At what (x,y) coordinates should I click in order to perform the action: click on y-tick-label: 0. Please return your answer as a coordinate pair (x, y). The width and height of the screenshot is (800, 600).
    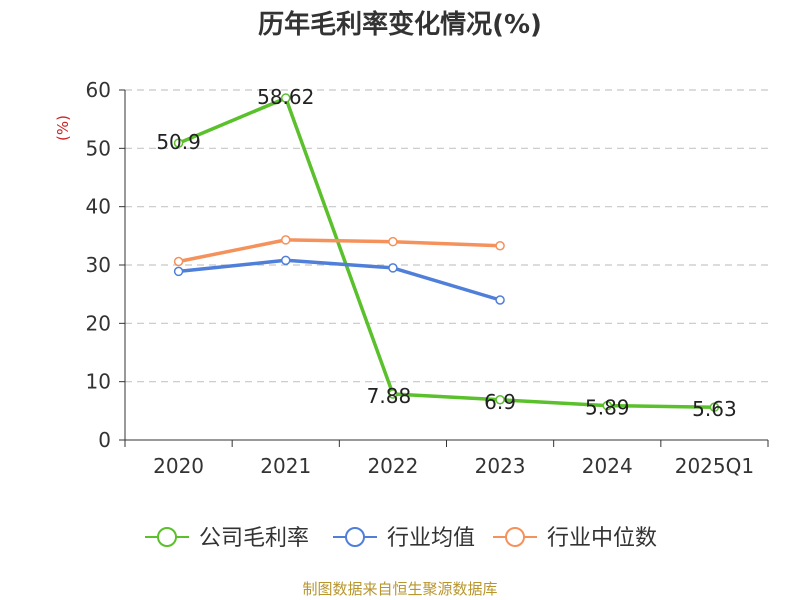
    Looking at the image, I should click on (104, 440).